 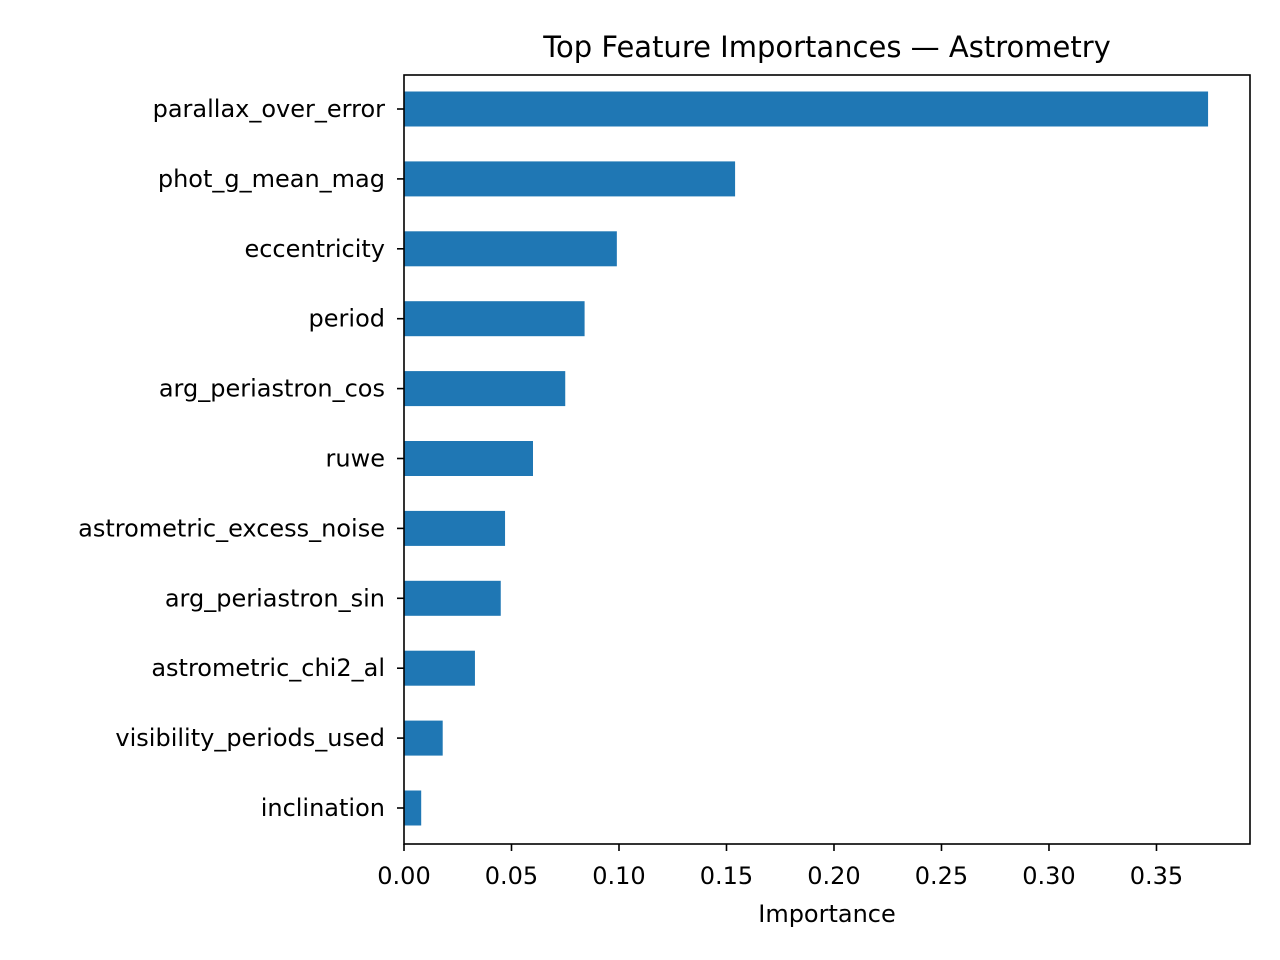 I want to click on chart-title: Top Feature Importances — Astrometry, so click(x=826, y=47).